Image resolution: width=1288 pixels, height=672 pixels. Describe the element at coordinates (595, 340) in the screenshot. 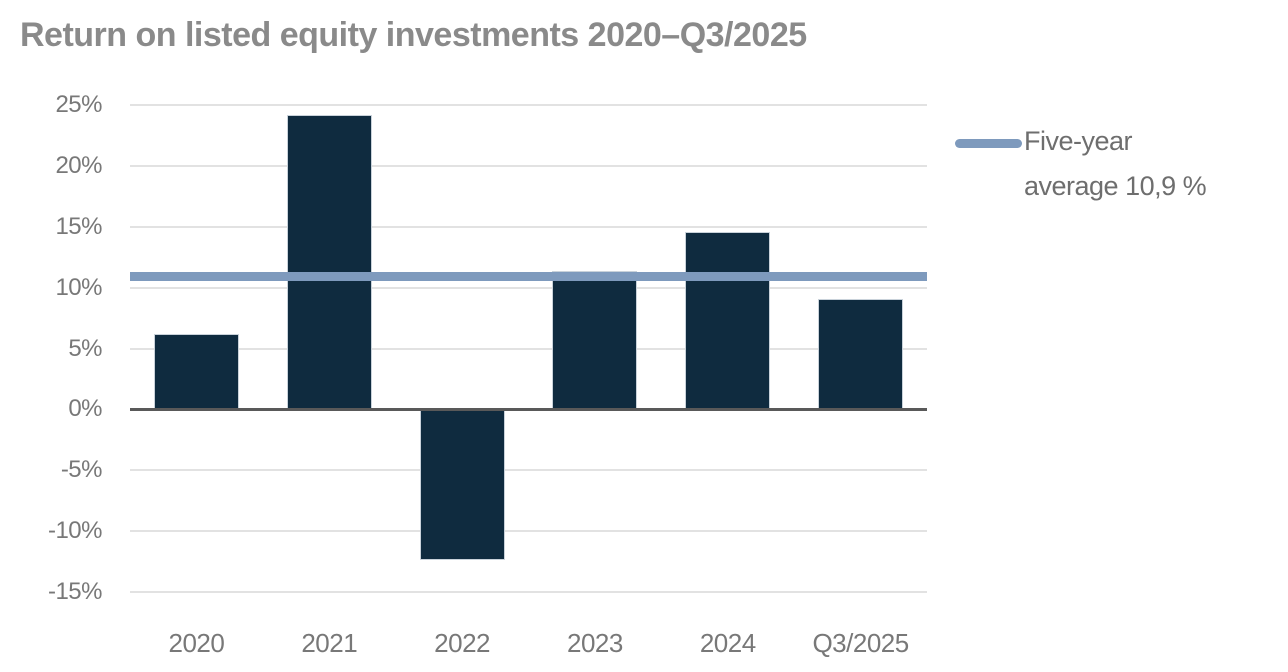

I see `bar-2023` at that location.